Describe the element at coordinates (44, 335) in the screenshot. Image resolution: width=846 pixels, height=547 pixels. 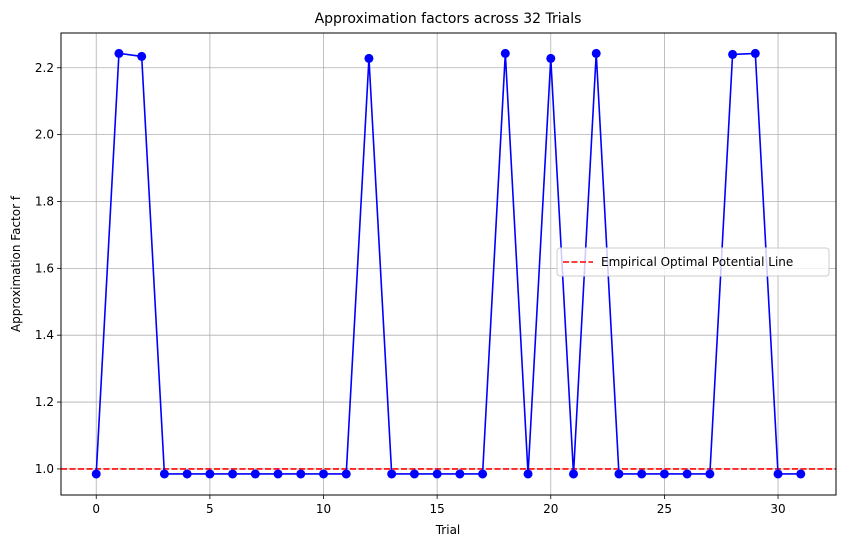
I see `y-tick-label: 1.4` at that location.